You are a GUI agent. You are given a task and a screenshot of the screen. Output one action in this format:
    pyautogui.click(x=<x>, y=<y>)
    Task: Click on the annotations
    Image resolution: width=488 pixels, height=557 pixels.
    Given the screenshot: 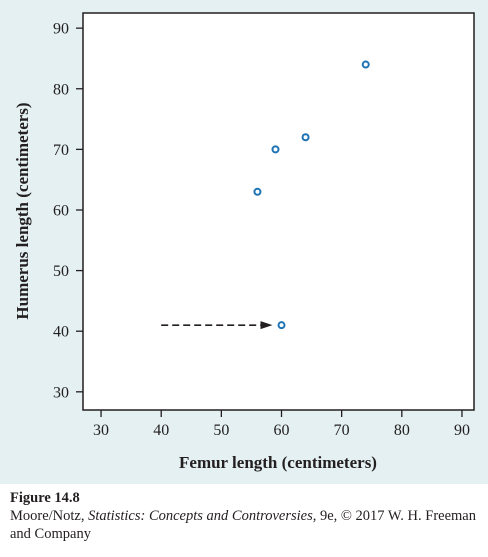 What is the action you would take?
    pyautogui.click(x=217, y=325)
    